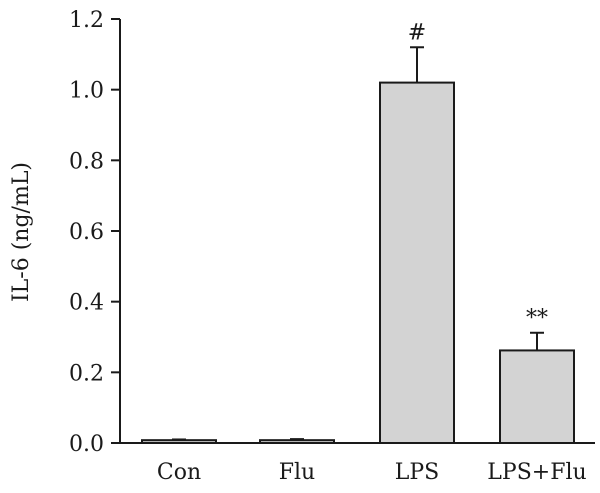 The height and width of the screenshot is (493, 600). Describe the element at coordinates (179, 472) in the screenshot. I see `x-tick-label: Con` at that location.